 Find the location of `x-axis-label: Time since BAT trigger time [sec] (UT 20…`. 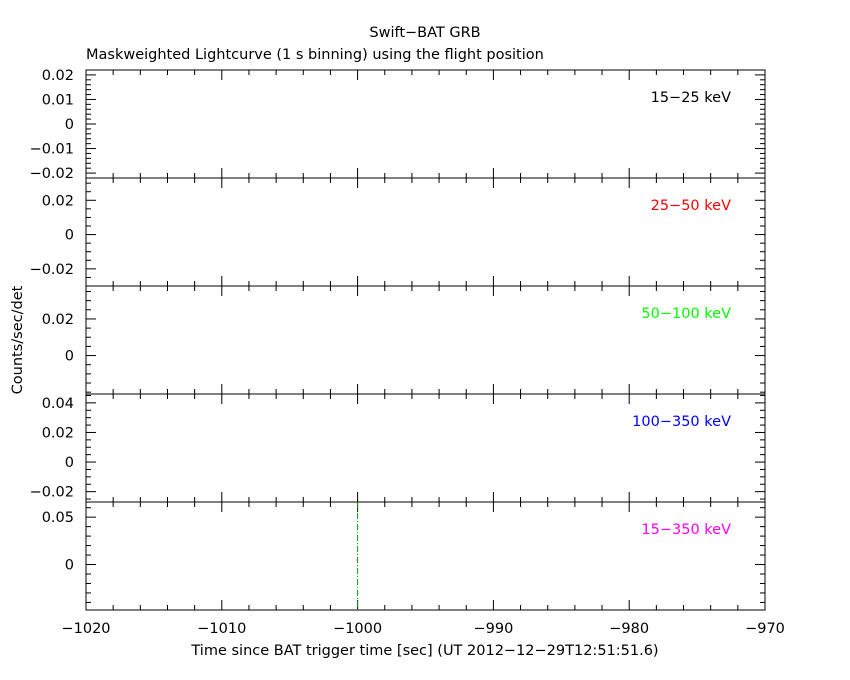

x-axis-label: Time since BAT trigger time [sec] (UT 20… is located at coordinates (424, 651).